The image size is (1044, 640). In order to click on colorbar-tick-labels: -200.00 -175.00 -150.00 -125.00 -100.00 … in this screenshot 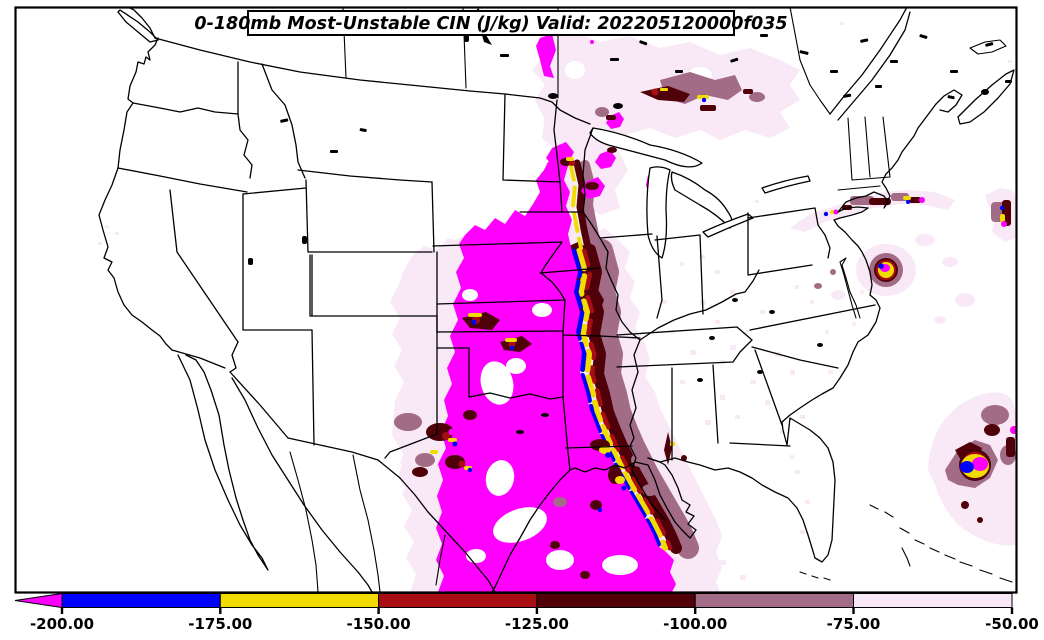, I will do `click(534, 624)`.